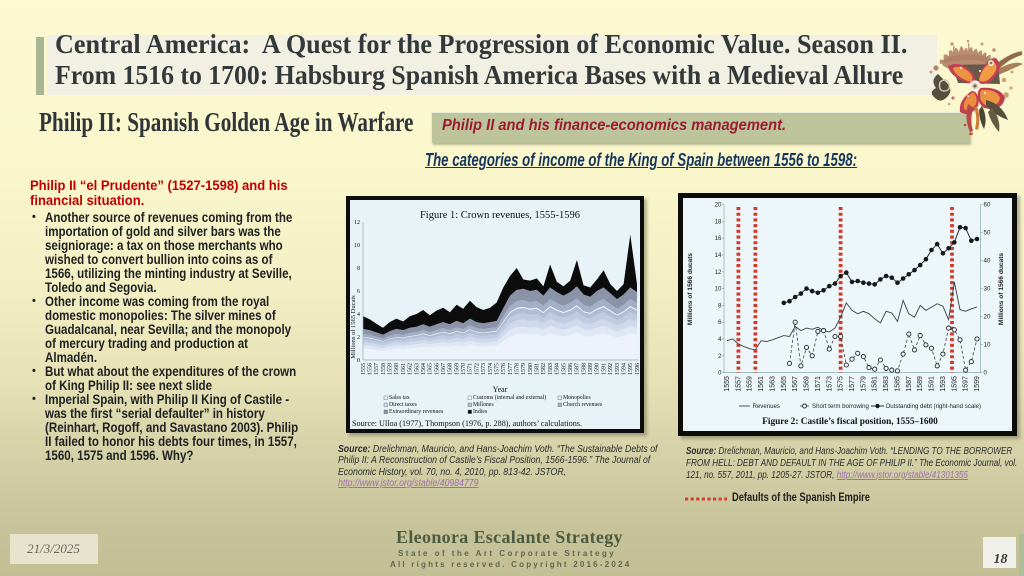  I want to click on svg-text: 1579, so click(524, 369).